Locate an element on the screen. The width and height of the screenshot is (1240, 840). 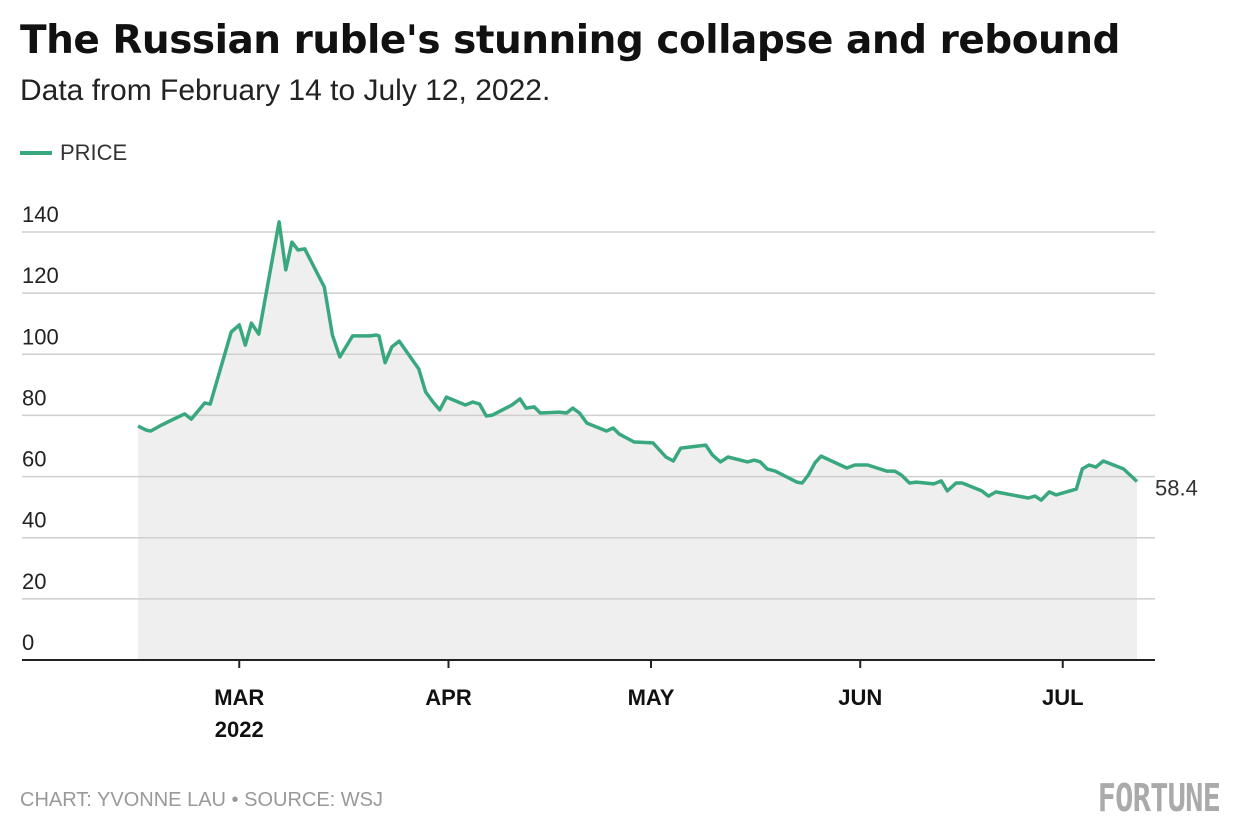
y-tick-label: 20 is located at coordinates (34, 581).